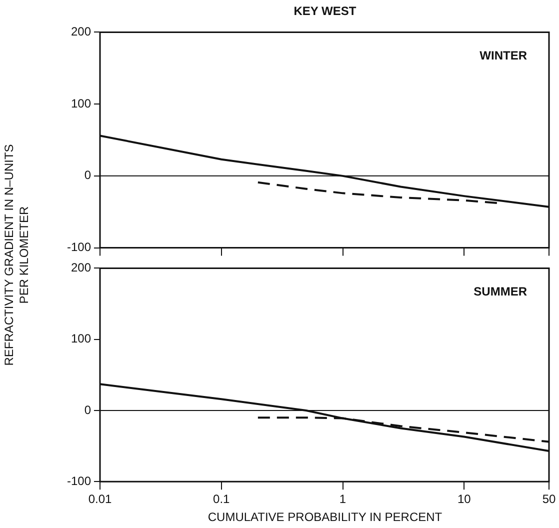 The width and height of the screenshot is (559, 528). Describe the element at coordinates (221, 499) in the screenshot. I see `x-tick-label: 0.1` at that location.